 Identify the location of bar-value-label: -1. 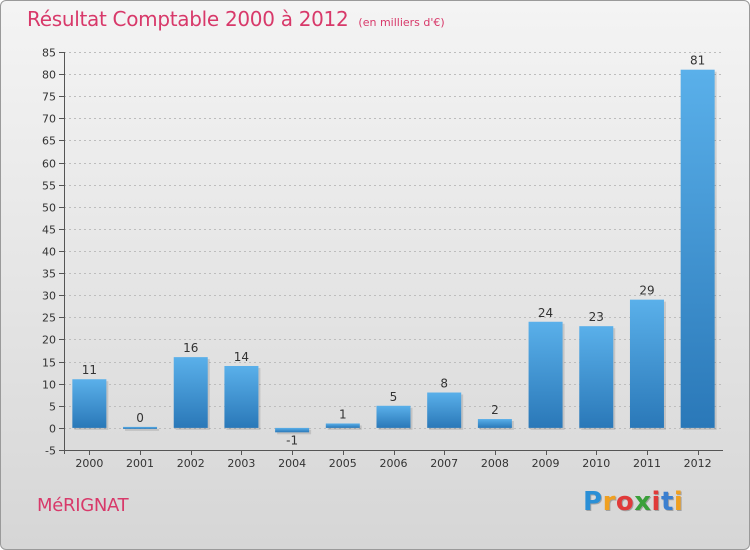
(292, 440).